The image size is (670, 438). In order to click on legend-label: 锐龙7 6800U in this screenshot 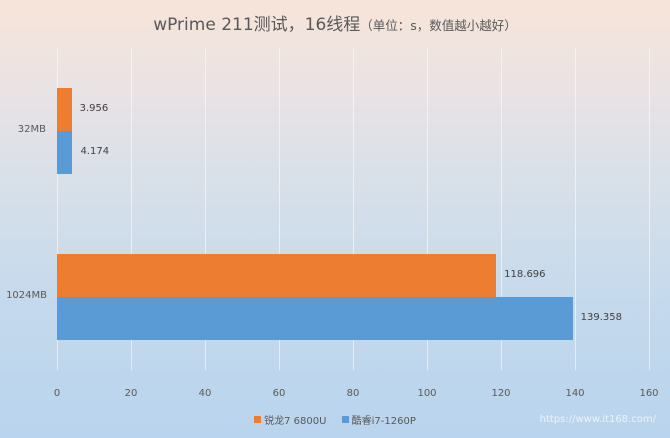, I will do `click(295, 421)`.